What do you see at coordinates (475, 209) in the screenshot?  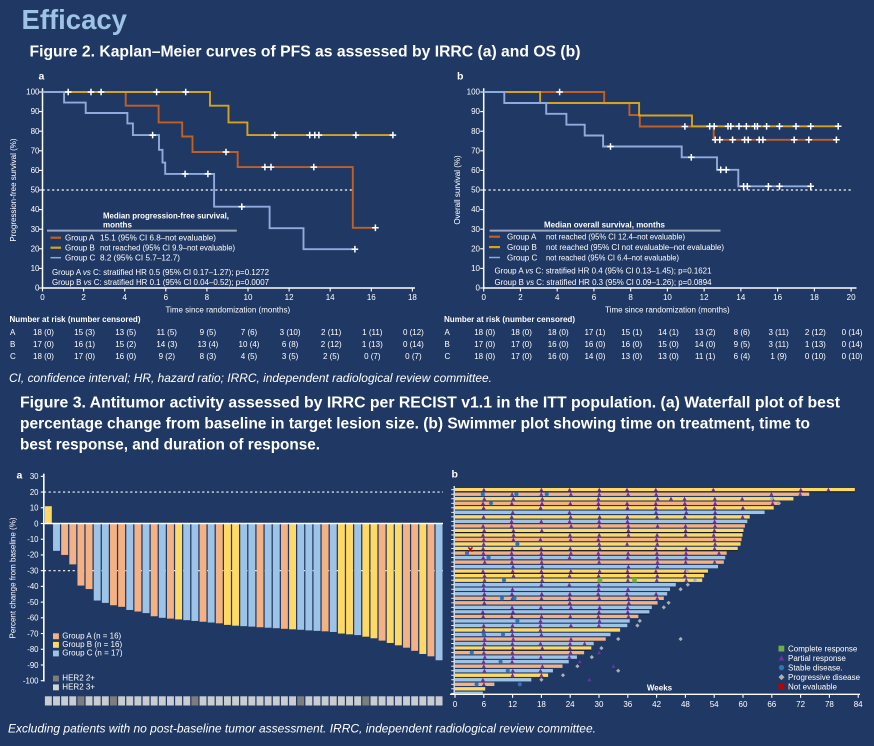 I see `svg-text: 40` at bounding box center [475, 209].